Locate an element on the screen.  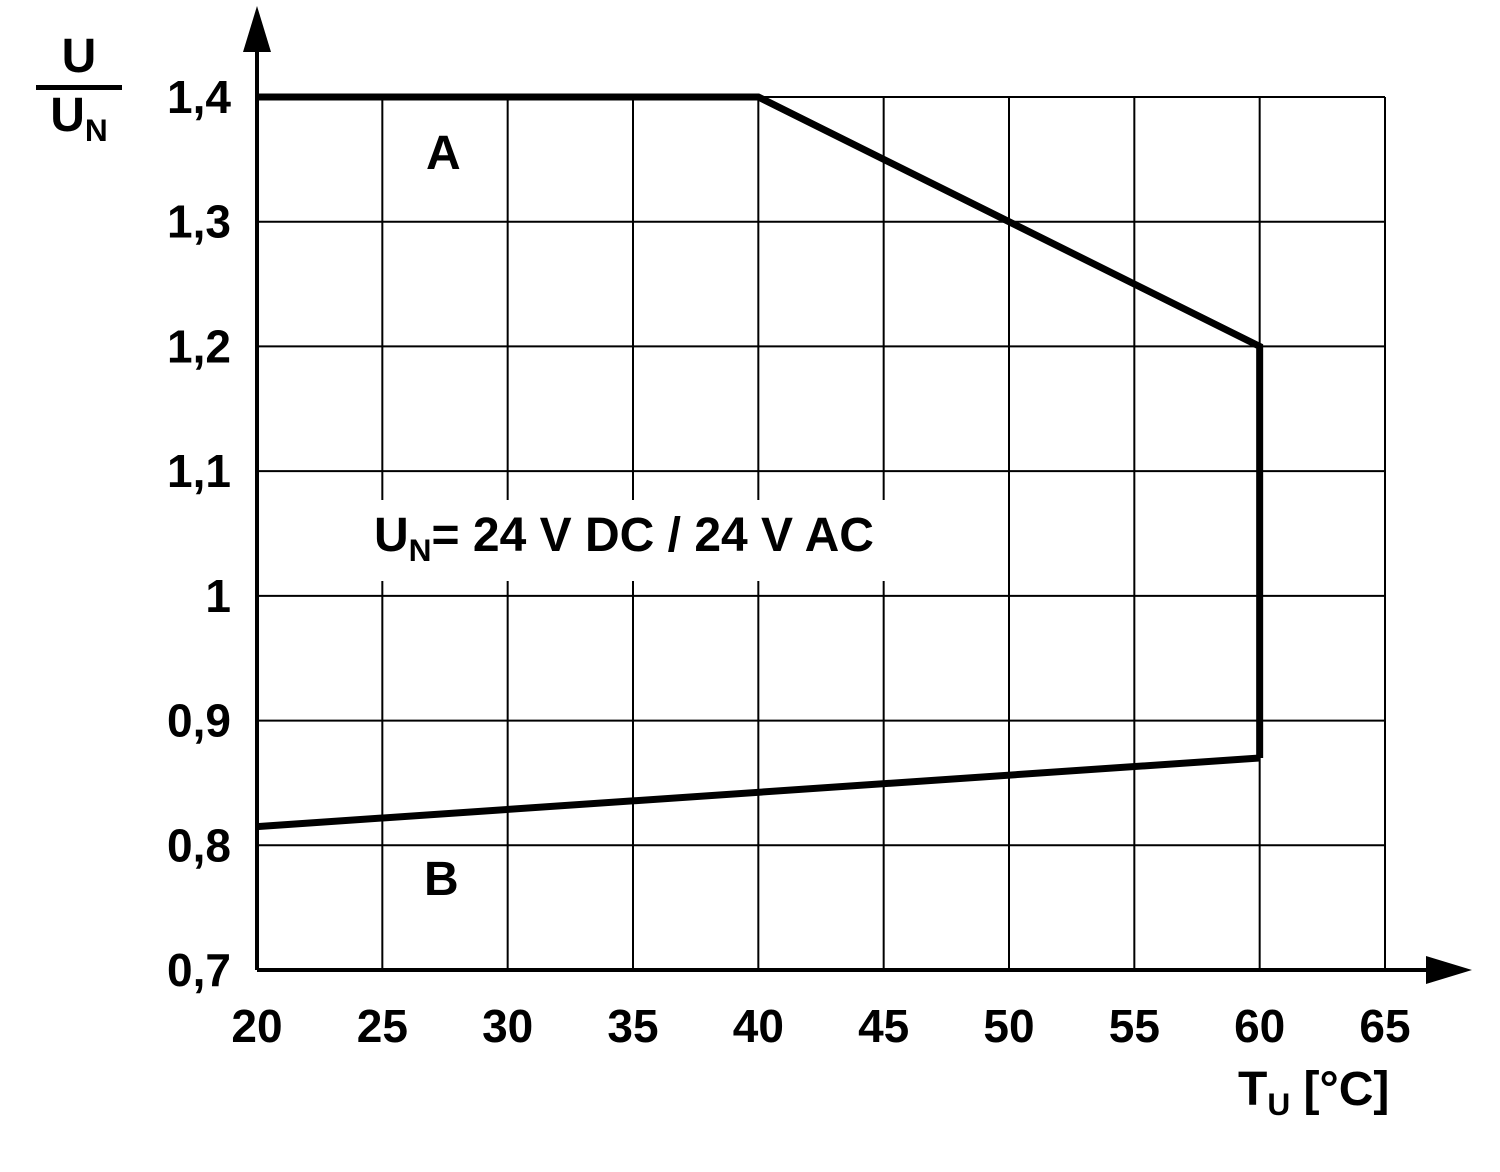
x-axis-label-base: T is located at coordinates (1253, 1089).